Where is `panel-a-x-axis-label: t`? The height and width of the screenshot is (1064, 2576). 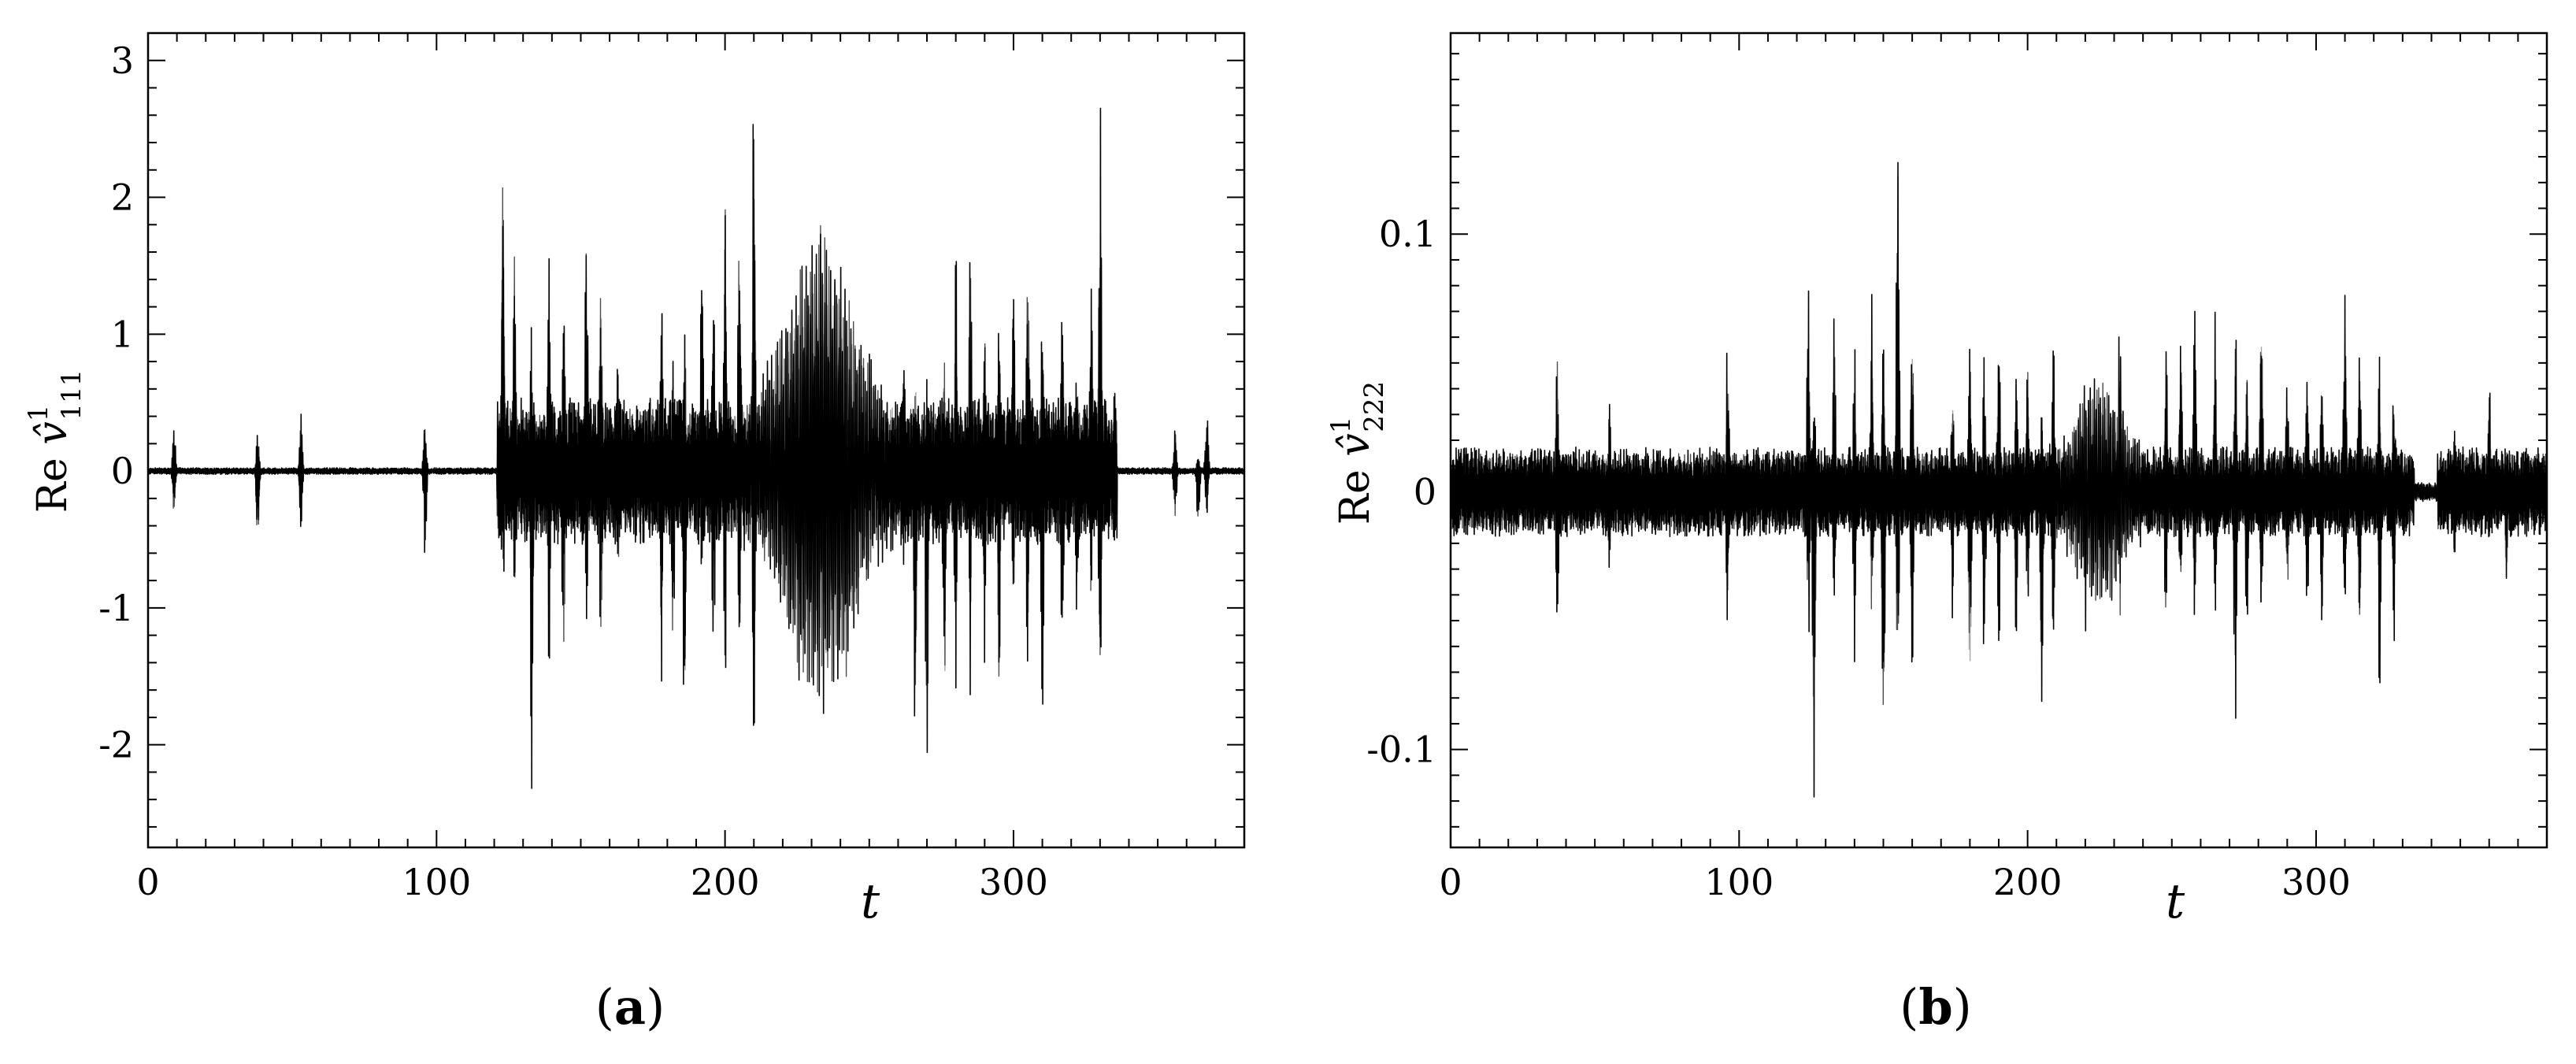
panel-a-x-axis-label: t is located at coordinates (870, 901).